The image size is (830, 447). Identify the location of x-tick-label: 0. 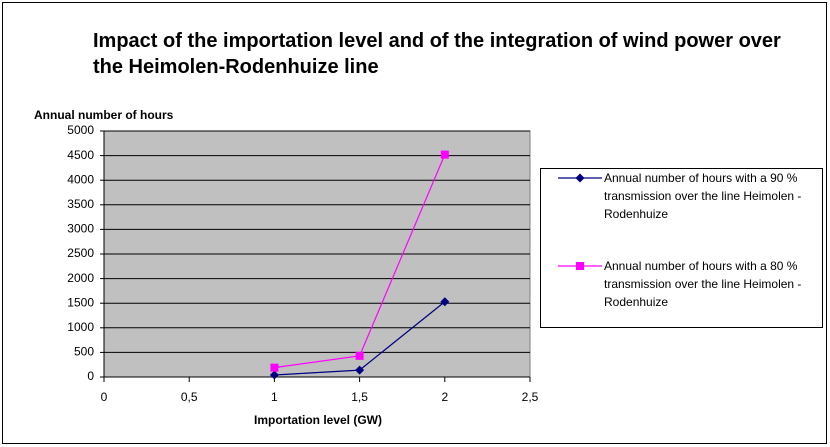
(104, 397).